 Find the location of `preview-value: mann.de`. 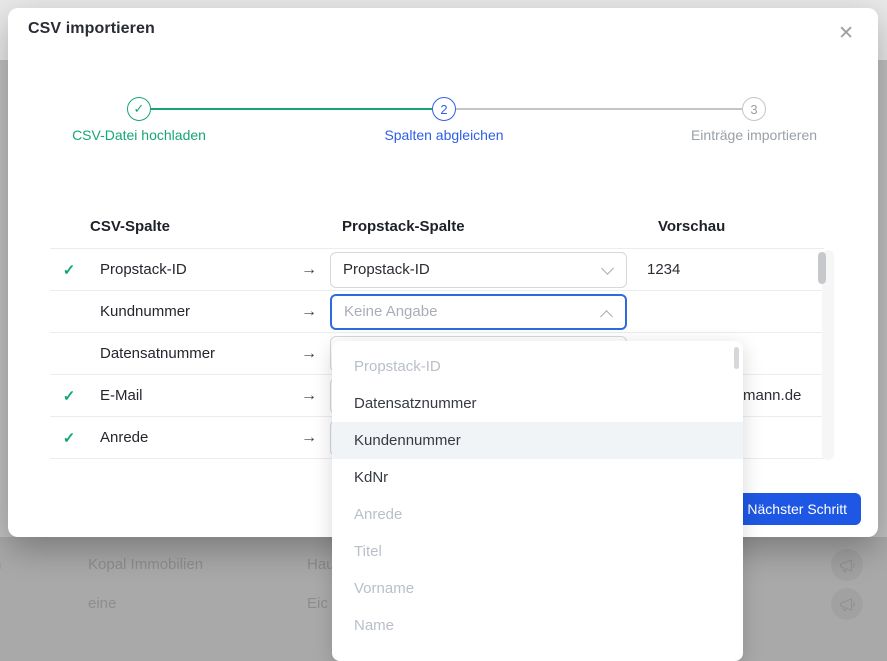

preview-value: mann.de is located at coordinates (772, 395).